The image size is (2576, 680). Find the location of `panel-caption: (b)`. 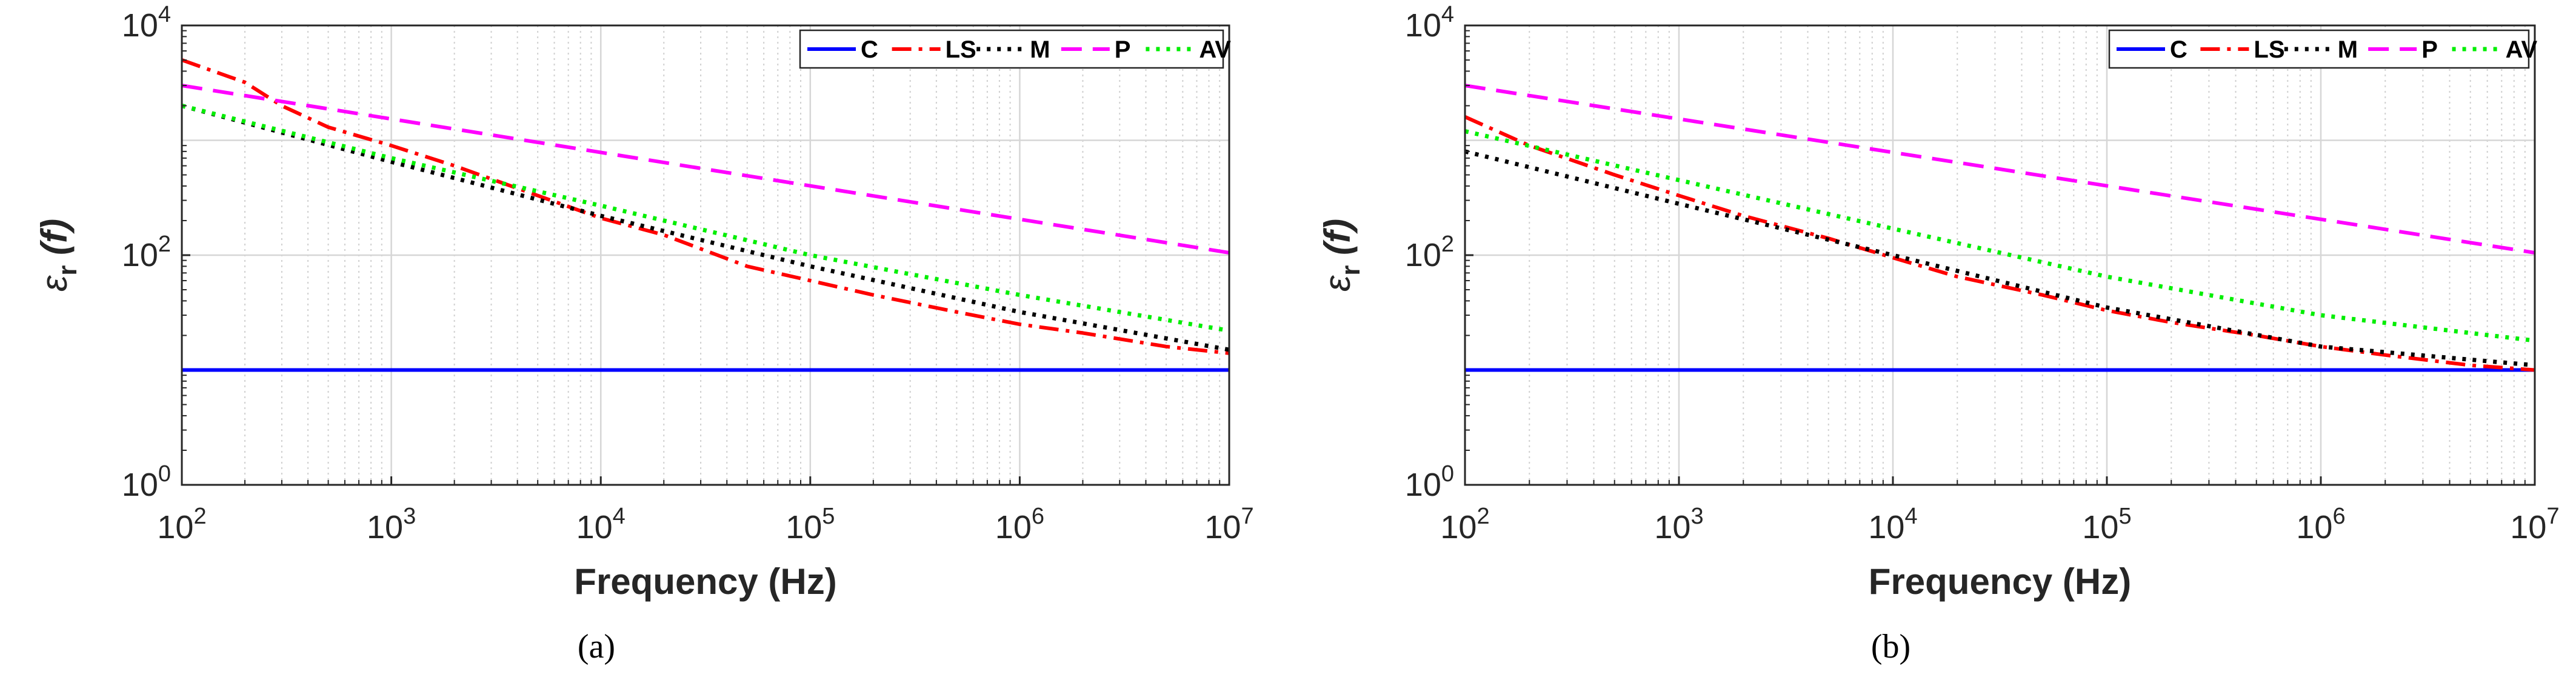

panel-caption: (b) is located at coordinates (1890, 646).